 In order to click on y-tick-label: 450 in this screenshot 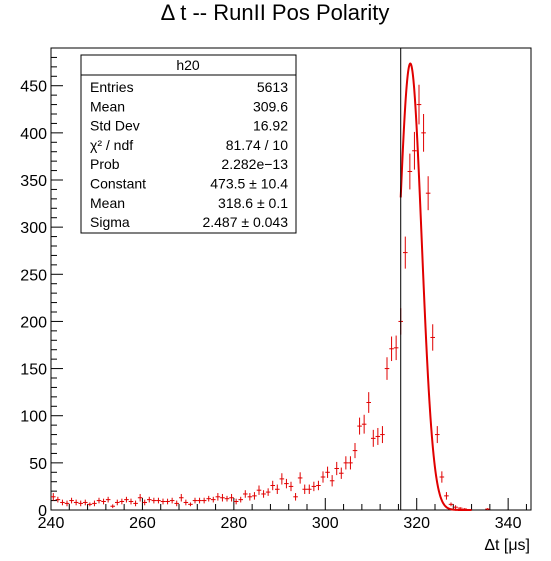, I will do `click(33, 87)`.